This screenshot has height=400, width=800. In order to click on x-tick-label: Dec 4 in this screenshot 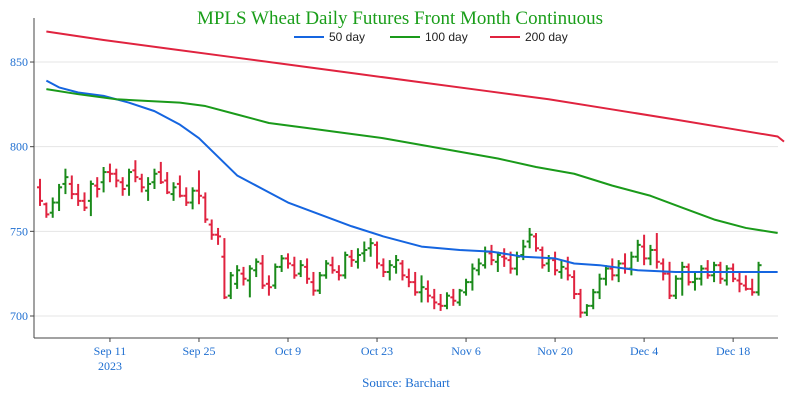, I will do `click(644, 351)`.